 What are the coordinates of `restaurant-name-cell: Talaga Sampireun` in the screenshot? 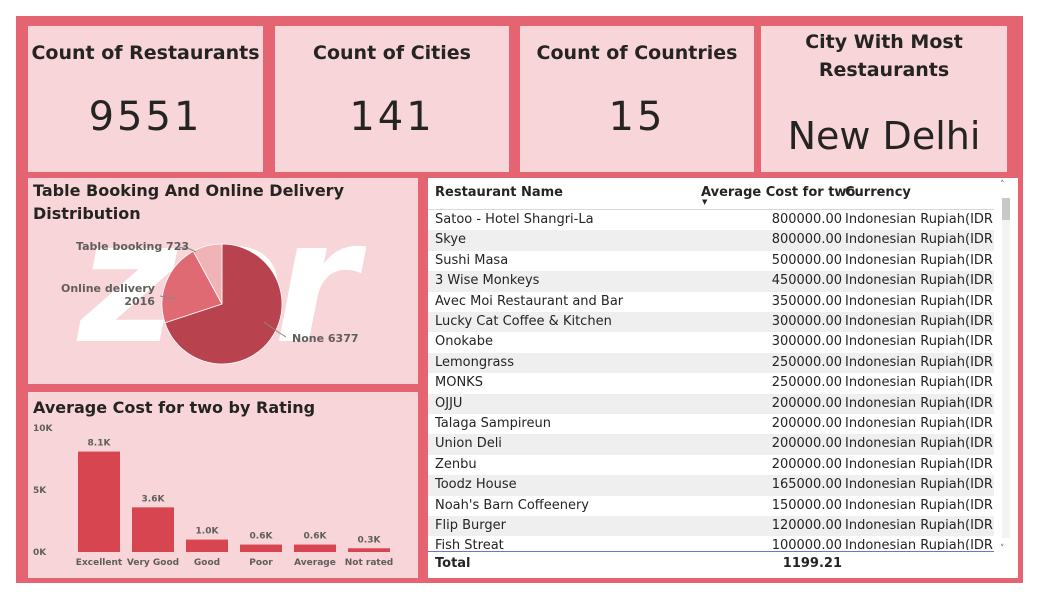 It's located at (493, 423).